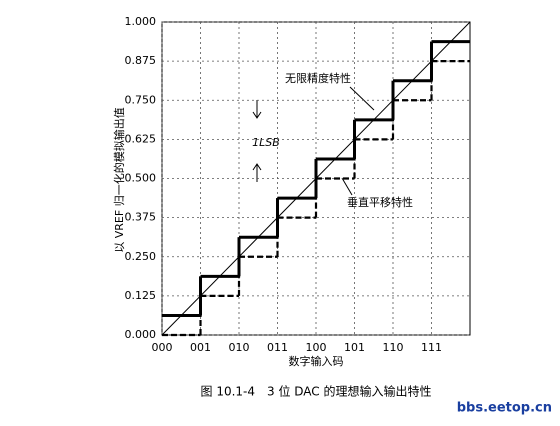 This screenshot has width=560, height=426. Describe the element at coordinates (316, 361) in the screenshot. I see `x-axis-label: 数字输入码` at that location.